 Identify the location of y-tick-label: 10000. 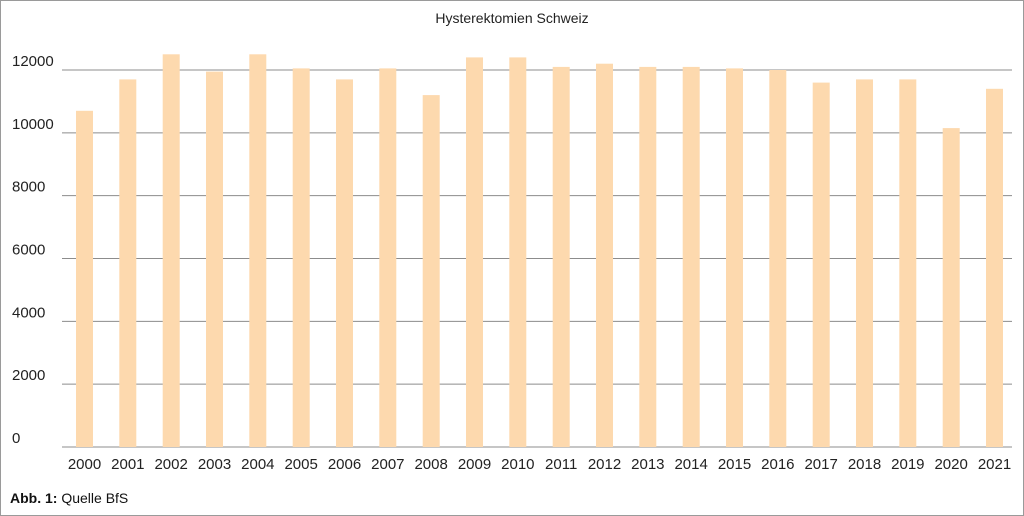
(33, 124).